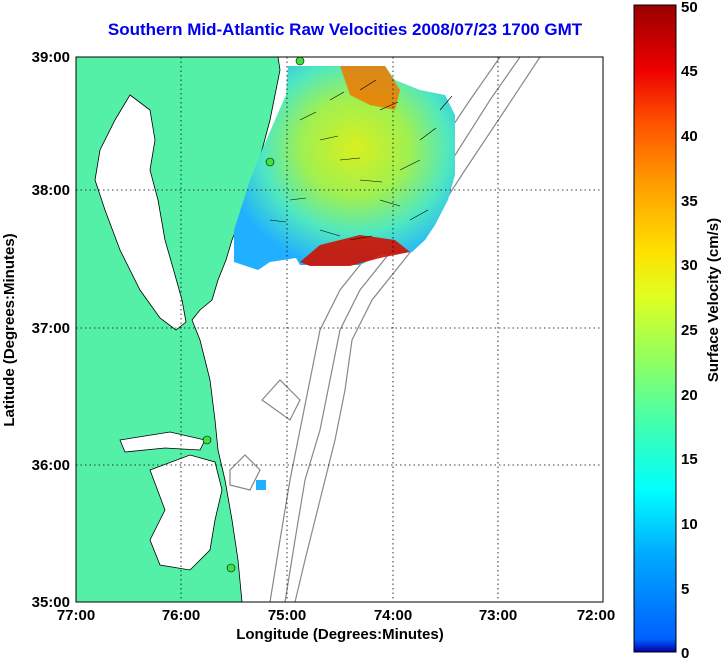 Image resolution: width=724 pixels, height=659 pixels. I want to click on x-tick-label: 74:00, so click(393, 615).